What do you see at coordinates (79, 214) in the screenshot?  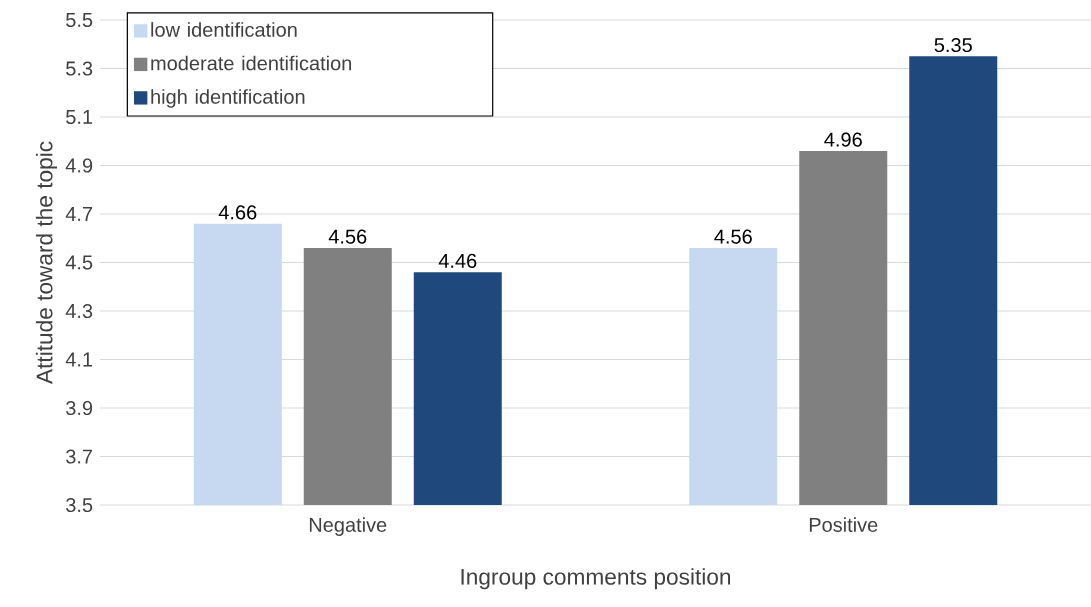 I see `y-tick-label: 4.7` at bounding box center [79, 214].